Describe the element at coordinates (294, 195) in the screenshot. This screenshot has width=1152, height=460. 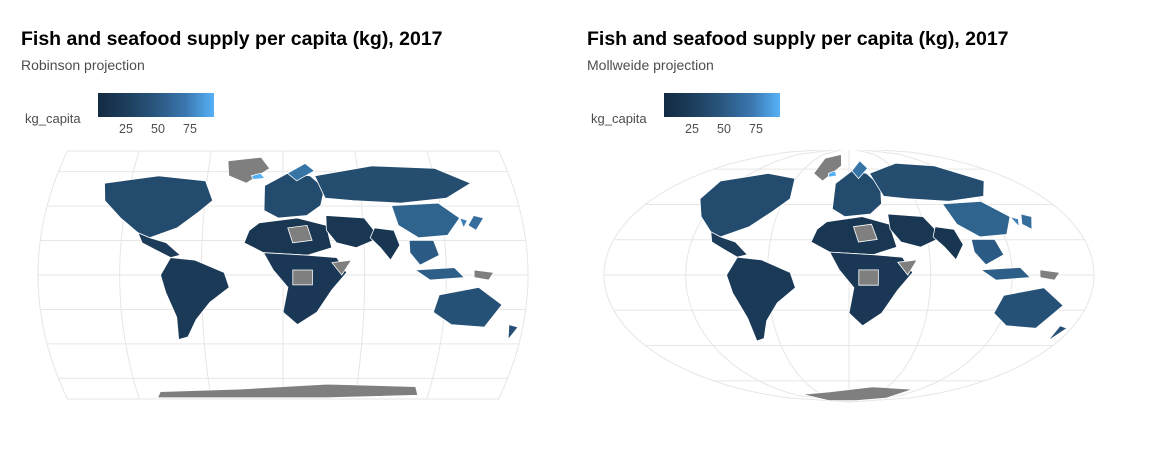
I see `region-europe` at that location.